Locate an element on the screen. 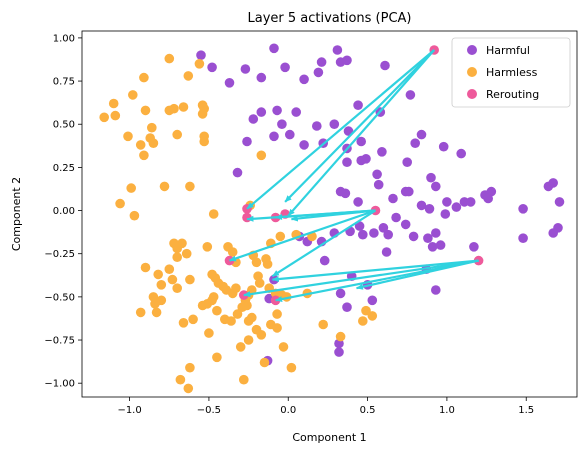 The width and height of the screenshot is (587, 455). y-axis-ticks: −1.00 −0.75 −0.50 −0.25 0.00 0.25 0.50 0.75 1.00 is located at coordinates (63, 211).